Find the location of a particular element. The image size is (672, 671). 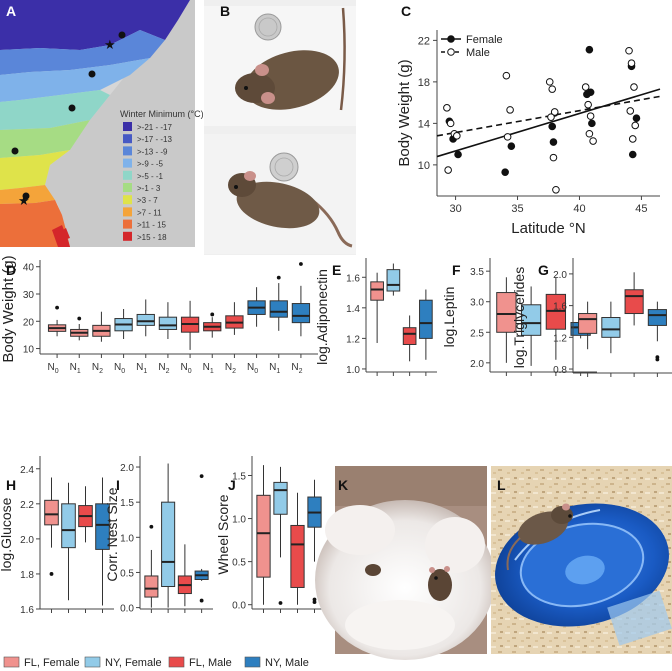

map-legend-label: >-21 - -17 is located at coordinates (154, 127).